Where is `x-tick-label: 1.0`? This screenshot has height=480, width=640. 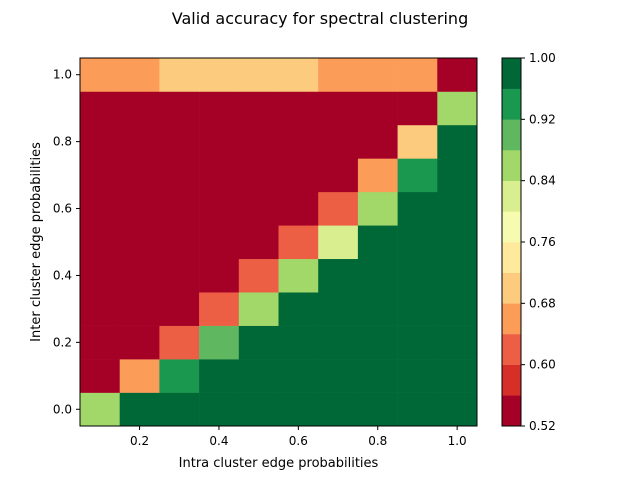 x-tick-label: 1.0 is located at coordinates (457, 441).